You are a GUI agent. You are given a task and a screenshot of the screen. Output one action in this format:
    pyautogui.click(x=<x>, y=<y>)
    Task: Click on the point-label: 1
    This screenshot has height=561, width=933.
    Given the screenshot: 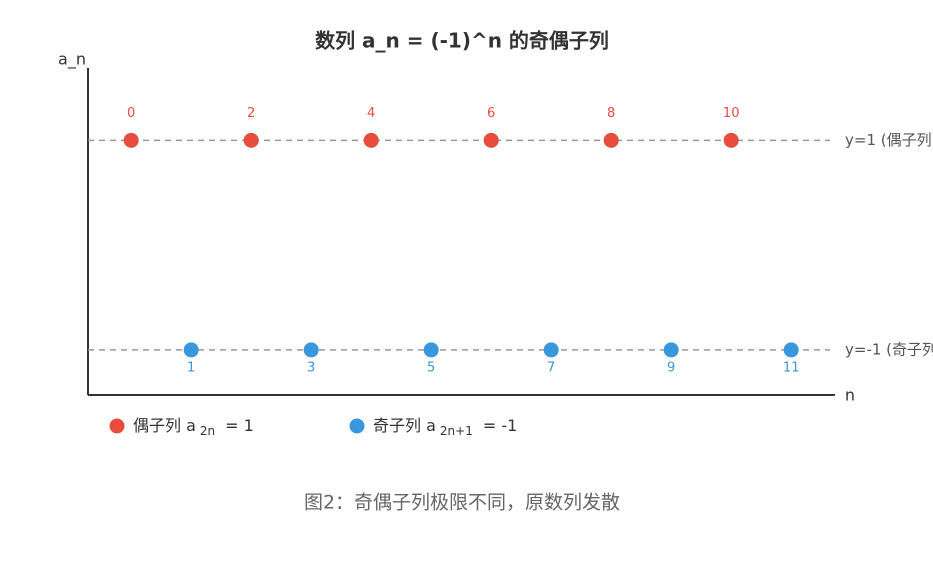 What is the action you would take?
    pyautogui.click(x=191, y=367)
    